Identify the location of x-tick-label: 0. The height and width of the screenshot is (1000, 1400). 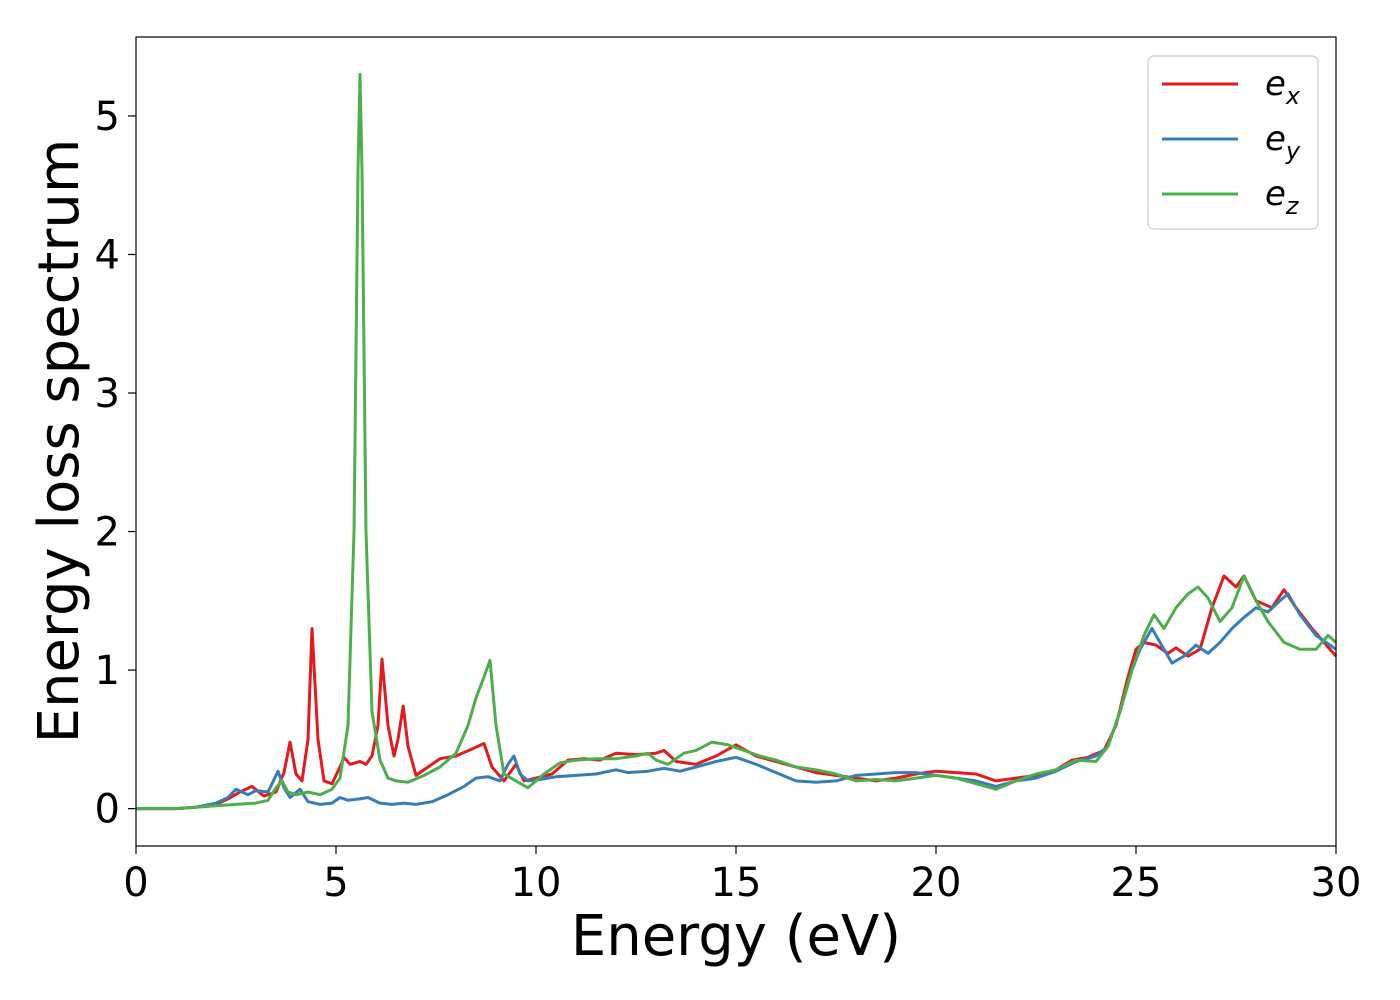
(135, 883).